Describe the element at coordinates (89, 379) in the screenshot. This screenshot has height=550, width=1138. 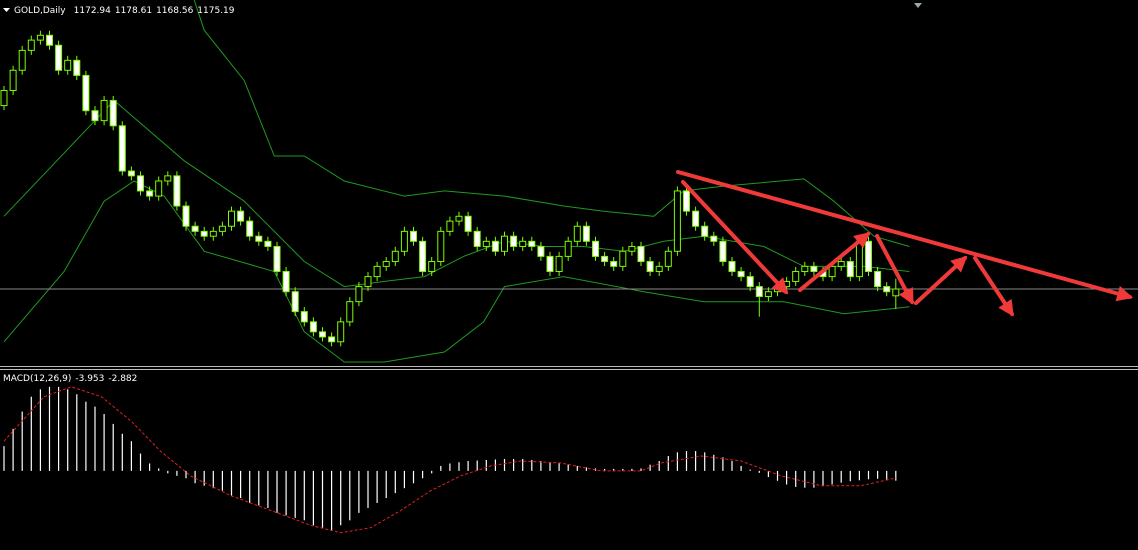
I see `macd-value: -3.953` at that location.